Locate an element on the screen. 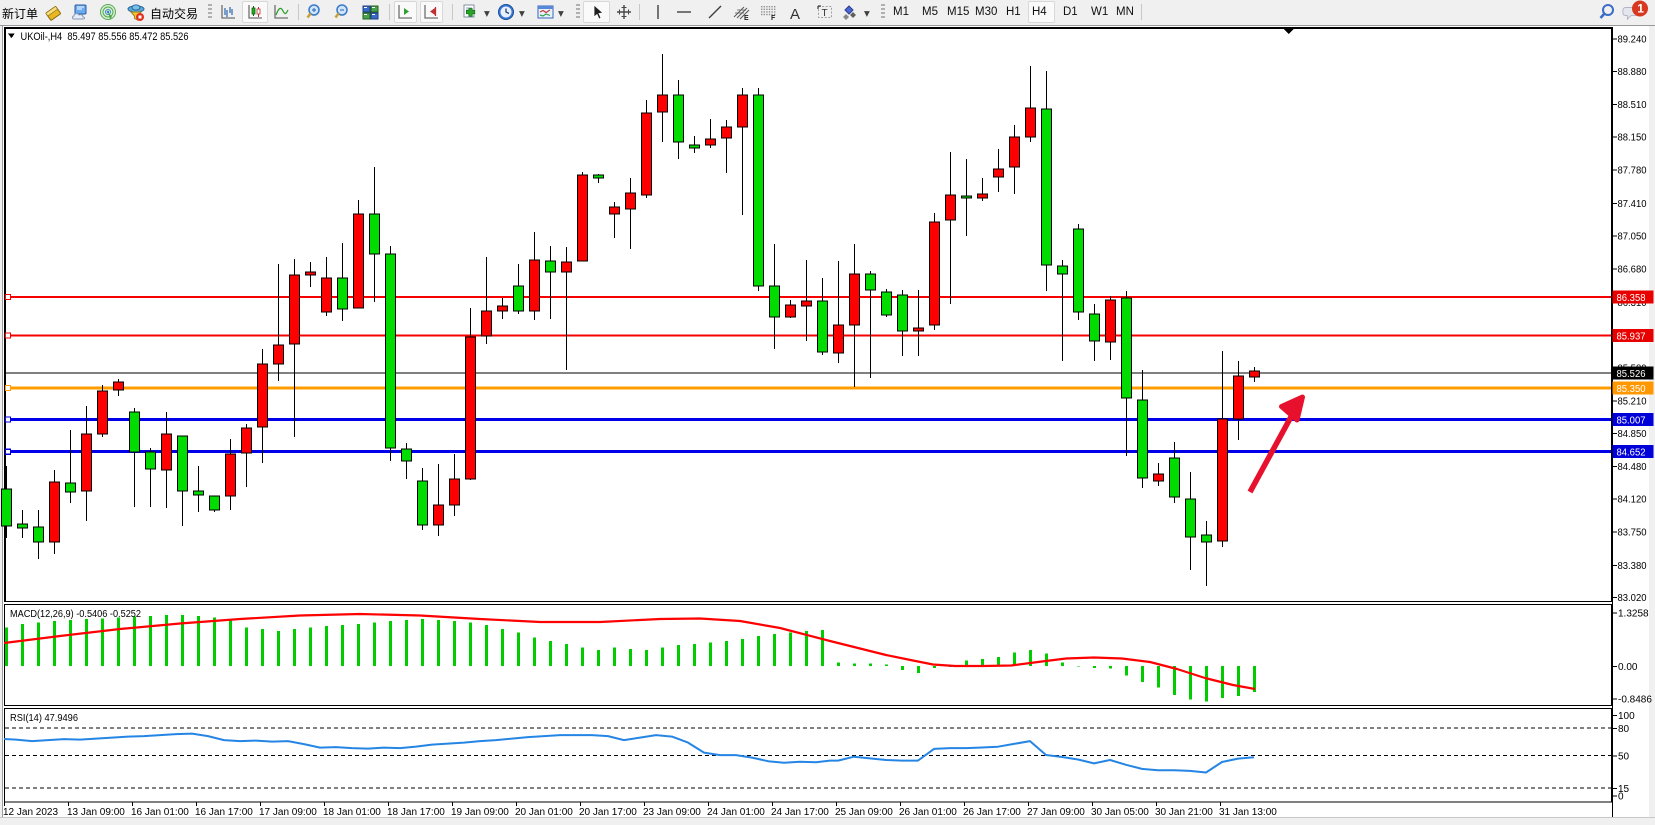 This screenshot has height=825, width=1655. svg-text: 87.780 is located at coordinates (1632, 171).